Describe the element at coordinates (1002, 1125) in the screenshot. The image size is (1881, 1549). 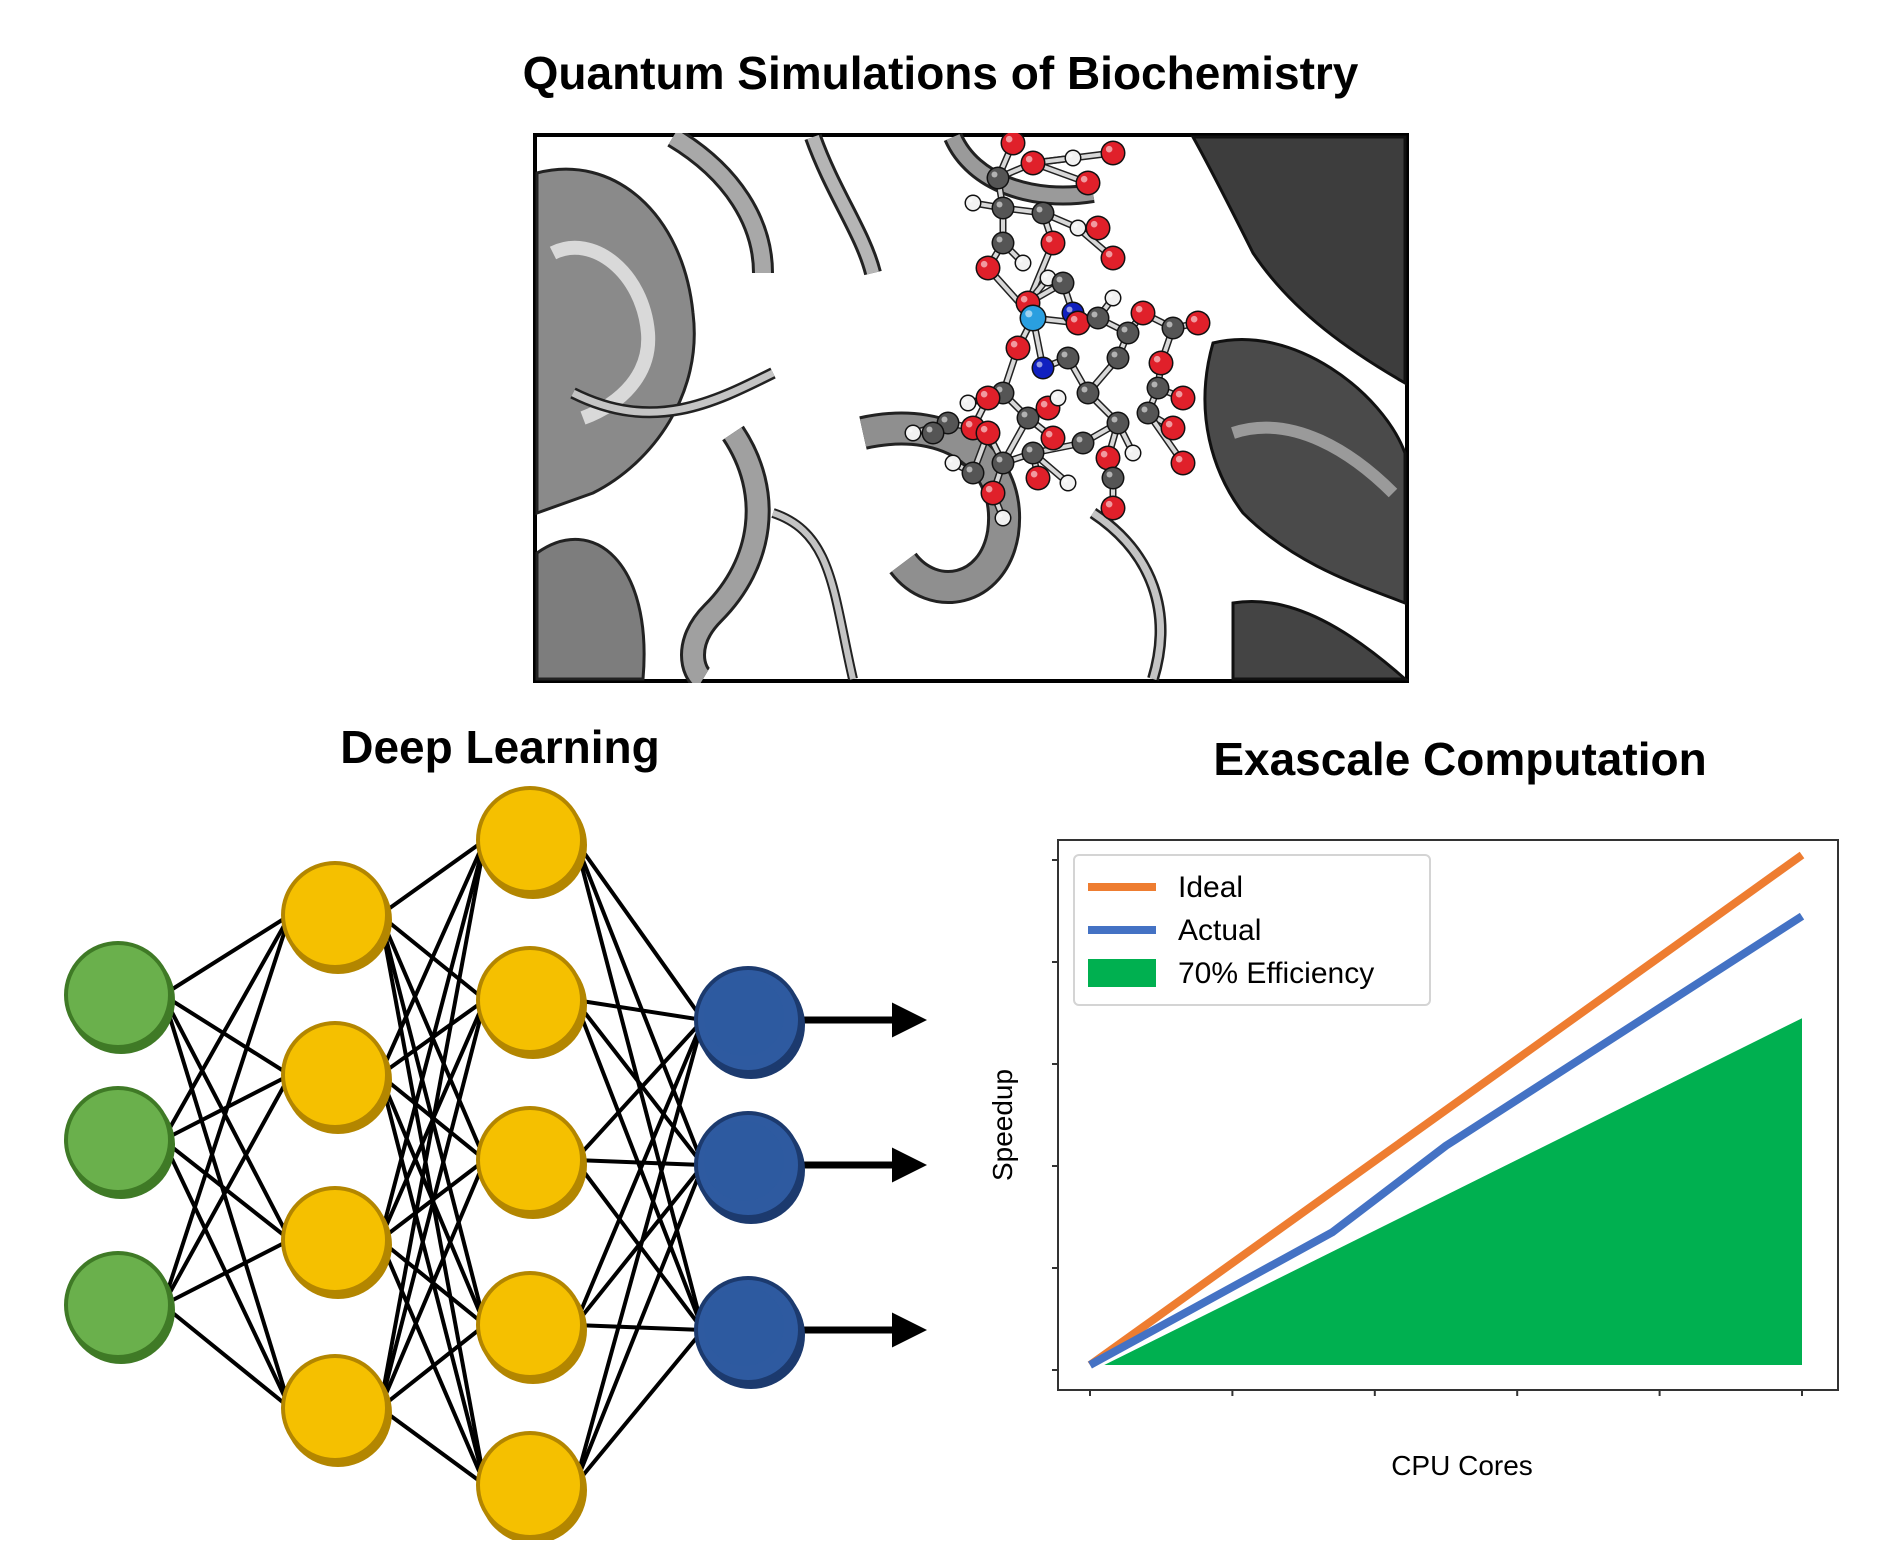
I see `y-axis-label: Speedup` at that location.